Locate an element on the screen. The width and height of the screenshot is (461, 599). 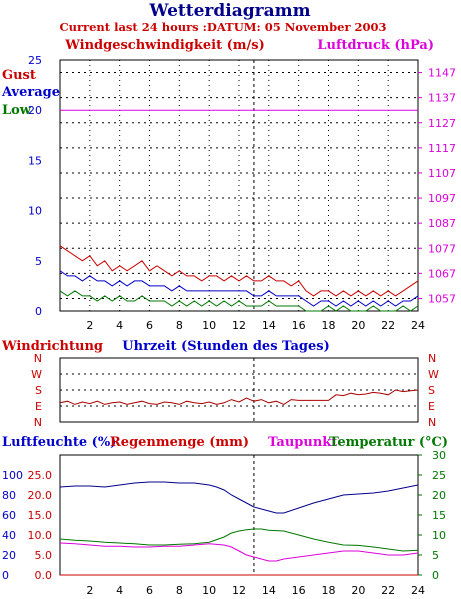
wind-ytick-label: 25 is located at coordinates (35, 60).